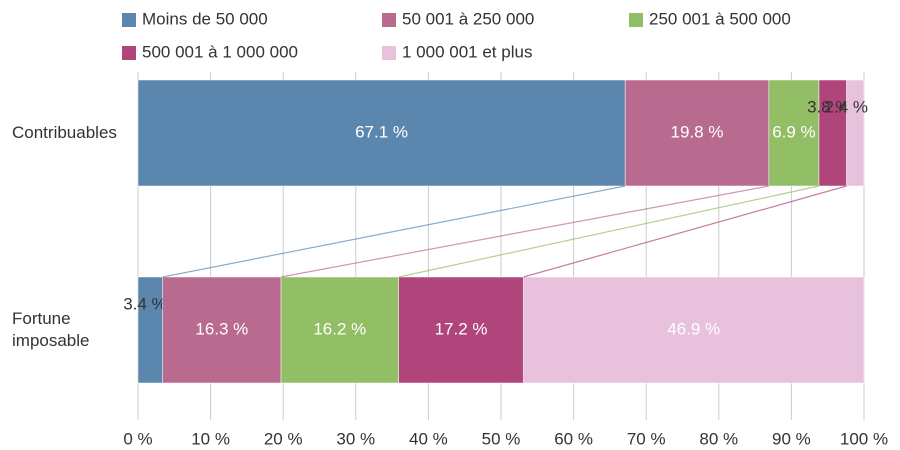 The height and width of the screenshot is (450, 900). I want to click on category-label: Fortune imposable, so click(51, 329).